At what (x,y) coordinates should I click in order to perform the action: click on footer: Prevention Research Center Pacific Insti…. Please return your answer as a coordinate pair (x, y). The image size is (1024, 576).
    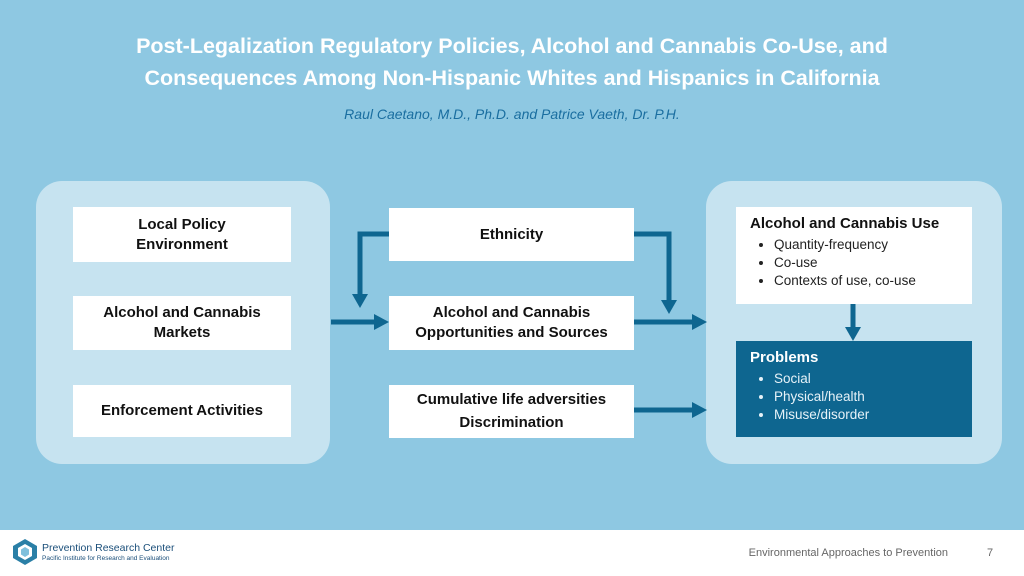
    Looking at the image, I should click on (512, 553).